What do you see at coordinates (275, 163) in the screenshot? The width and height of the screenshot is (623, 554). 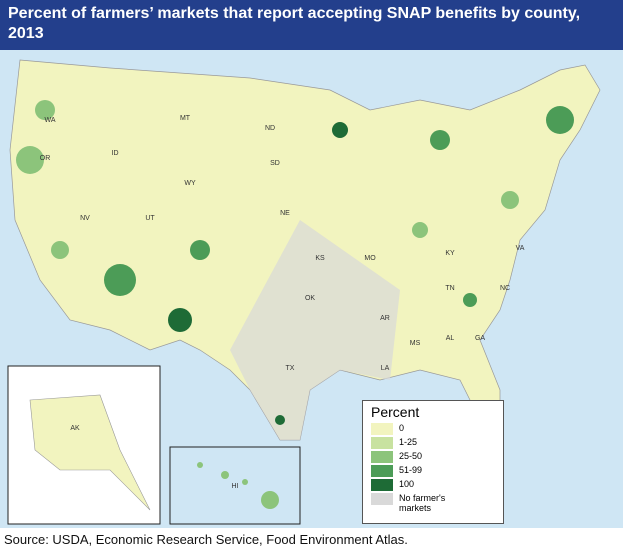 I see `state-label: SD` at bounding box center [275, 163].